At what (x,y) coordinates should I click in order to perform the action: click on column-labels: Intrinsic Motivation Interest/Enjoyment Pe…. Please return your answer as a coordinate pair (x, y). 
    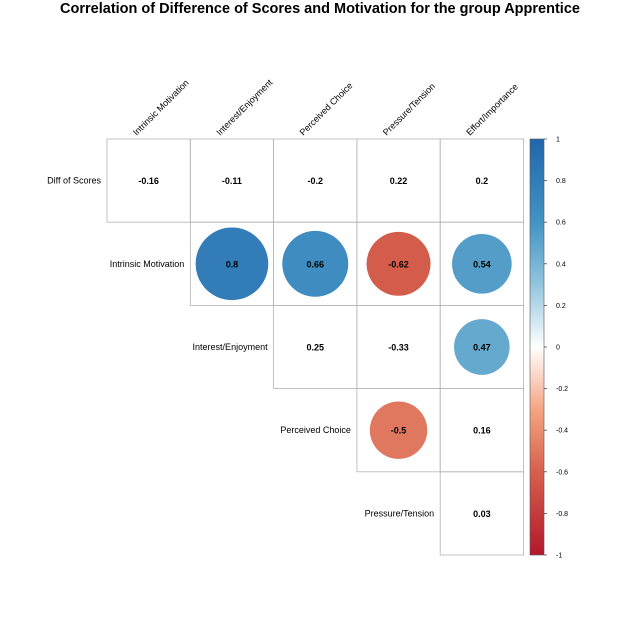
    Looking at the image, I should click on (325, 107).